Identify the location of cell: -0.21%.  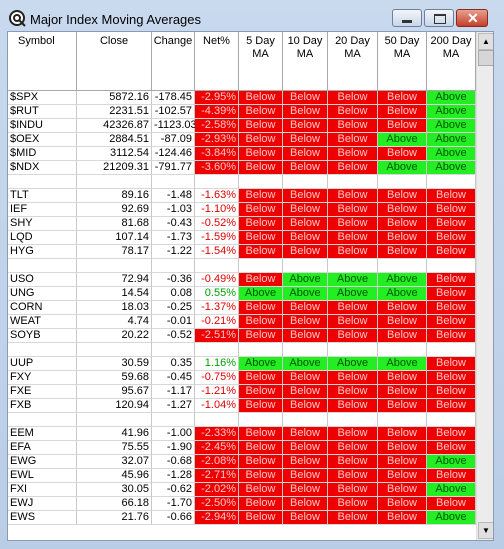
(217, 322).